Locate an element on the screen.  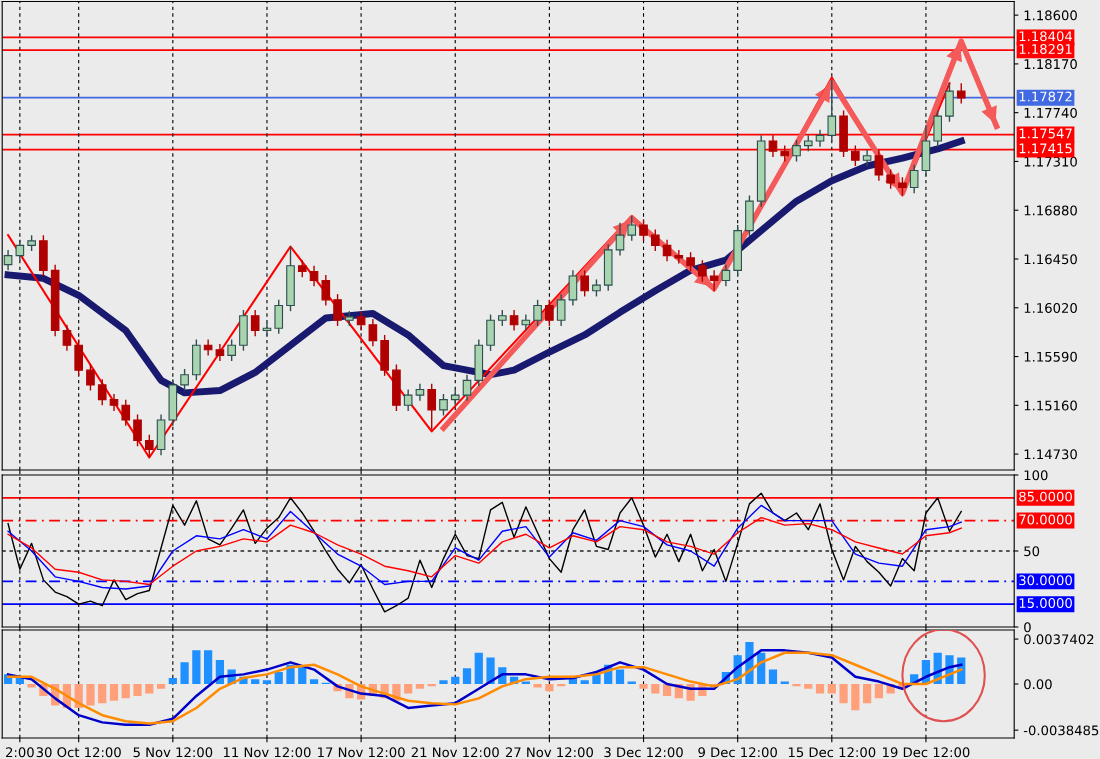
ref-line-label: 1.17872 is located at coordinates (1045, 96).